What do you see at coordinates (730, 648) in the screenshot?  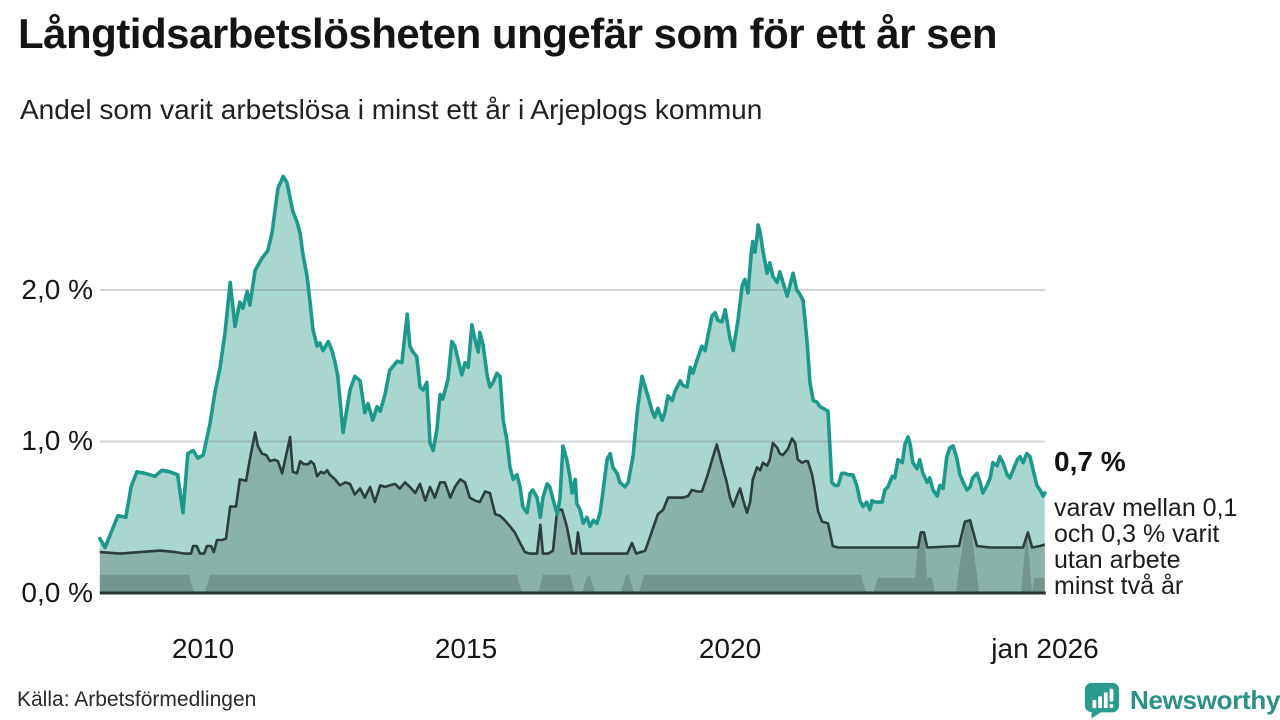 I see `x-axis-label-2020: 2020` at bounding box center [730, 648].